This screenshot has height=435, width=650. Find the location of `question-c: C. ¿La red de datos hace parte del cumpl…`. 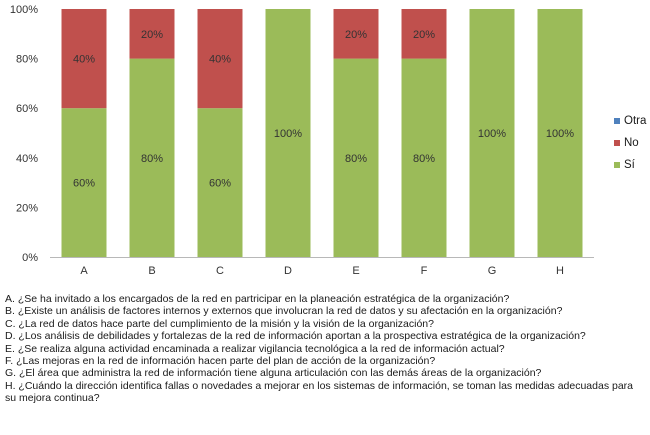

question-c: C. ¿La red de datos hace parte del cumpl… is located at coordinates (219, 323).